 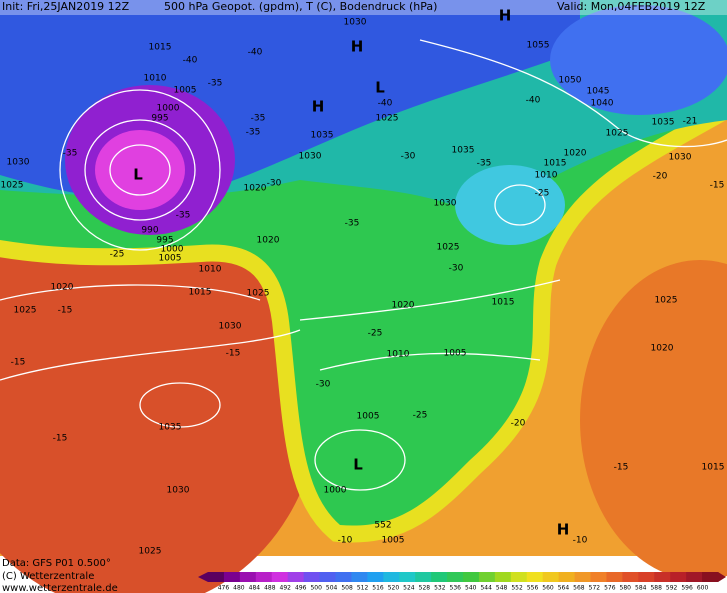 I want to click on colorbar-label: 532, so click(x=440, y=588).